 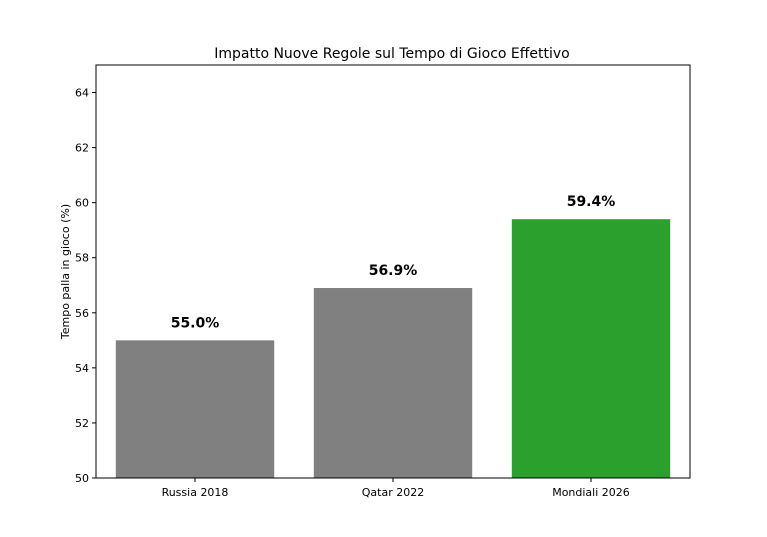 What do you see at coordinates (82, 423) in the screenshot?
I see `y-tick-label: 52` at bounding box center [82, 423].